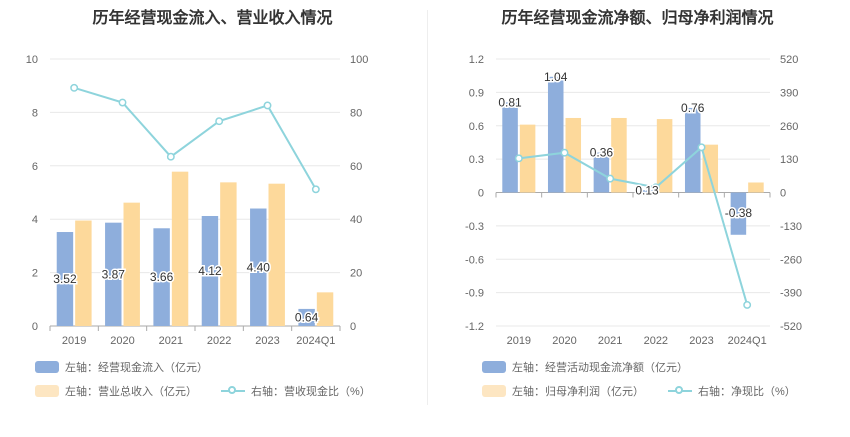  Describe the element at coordinates (122, 341) in the screenshot. I see `left-x-tick-label: 2020` at that location.